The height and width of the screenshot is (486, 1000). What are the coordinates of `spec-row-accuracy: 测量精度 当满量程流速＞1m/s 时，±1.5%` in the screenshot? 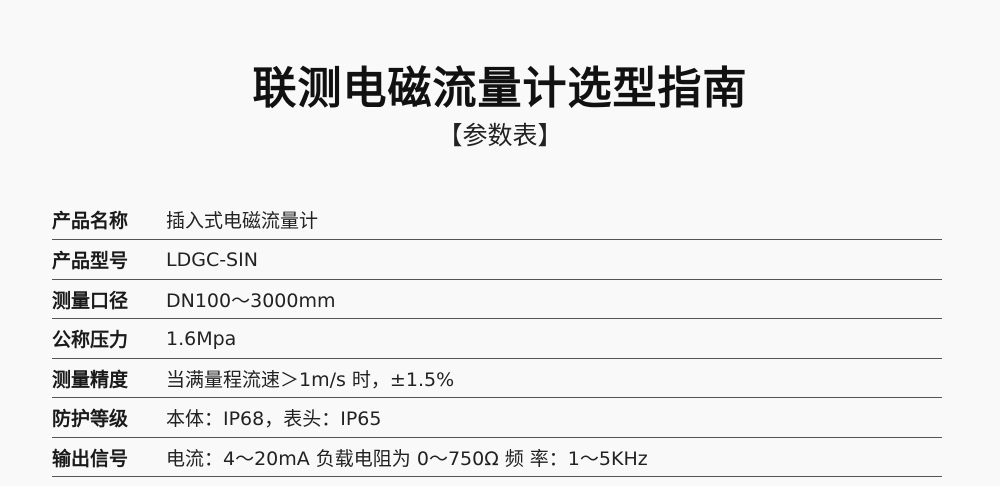 It's located at (497, 378).